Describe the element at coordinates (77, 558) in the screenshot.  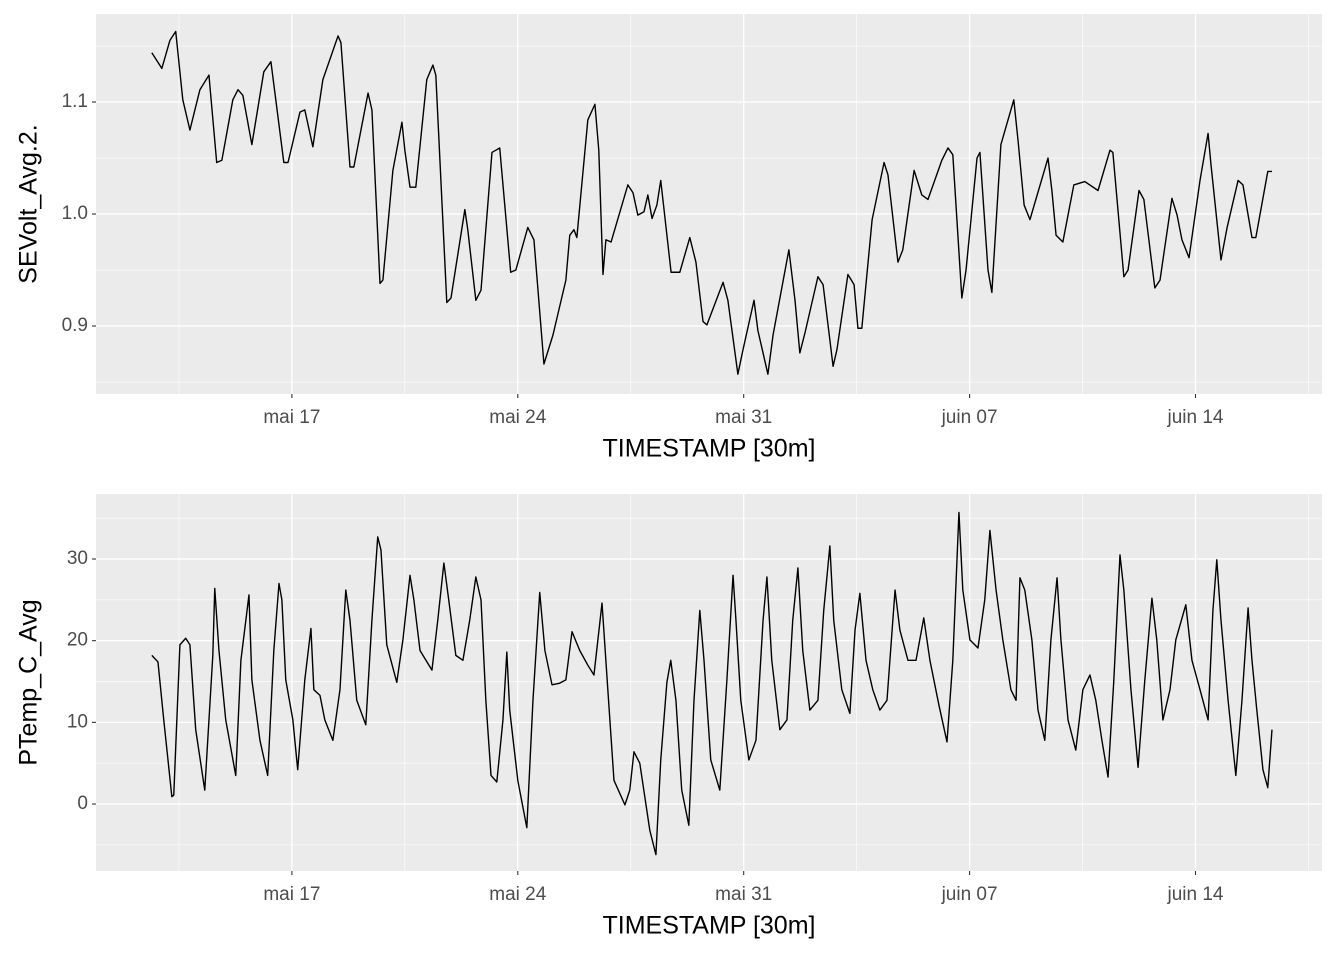
I see `y-tick-label: 30` at that location.